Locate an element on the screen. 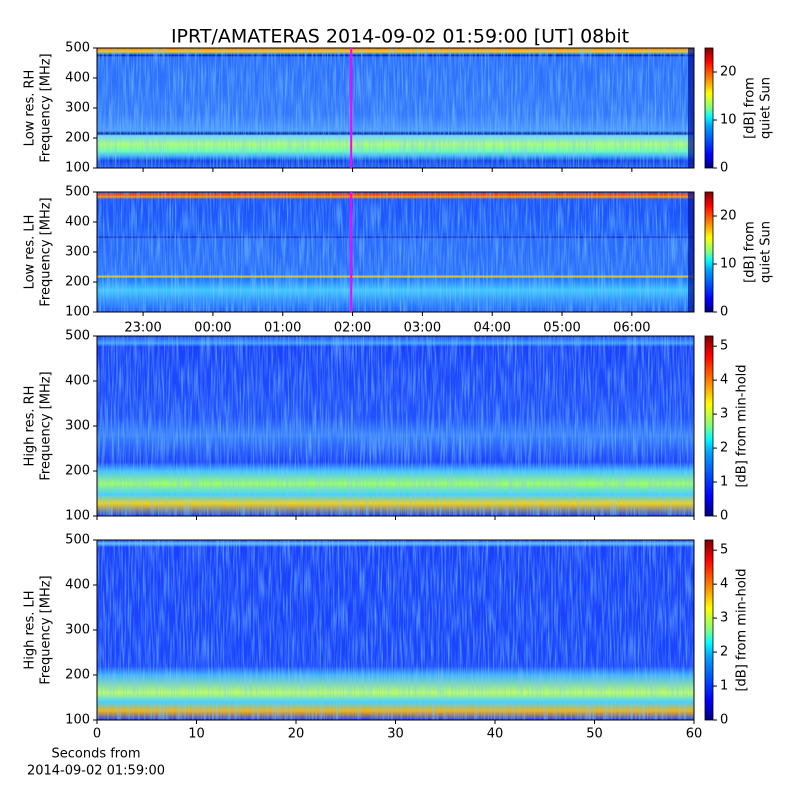 This screenshot has height=800, width=800. x-tick-label: 60 is located at coordinates (694, 734).